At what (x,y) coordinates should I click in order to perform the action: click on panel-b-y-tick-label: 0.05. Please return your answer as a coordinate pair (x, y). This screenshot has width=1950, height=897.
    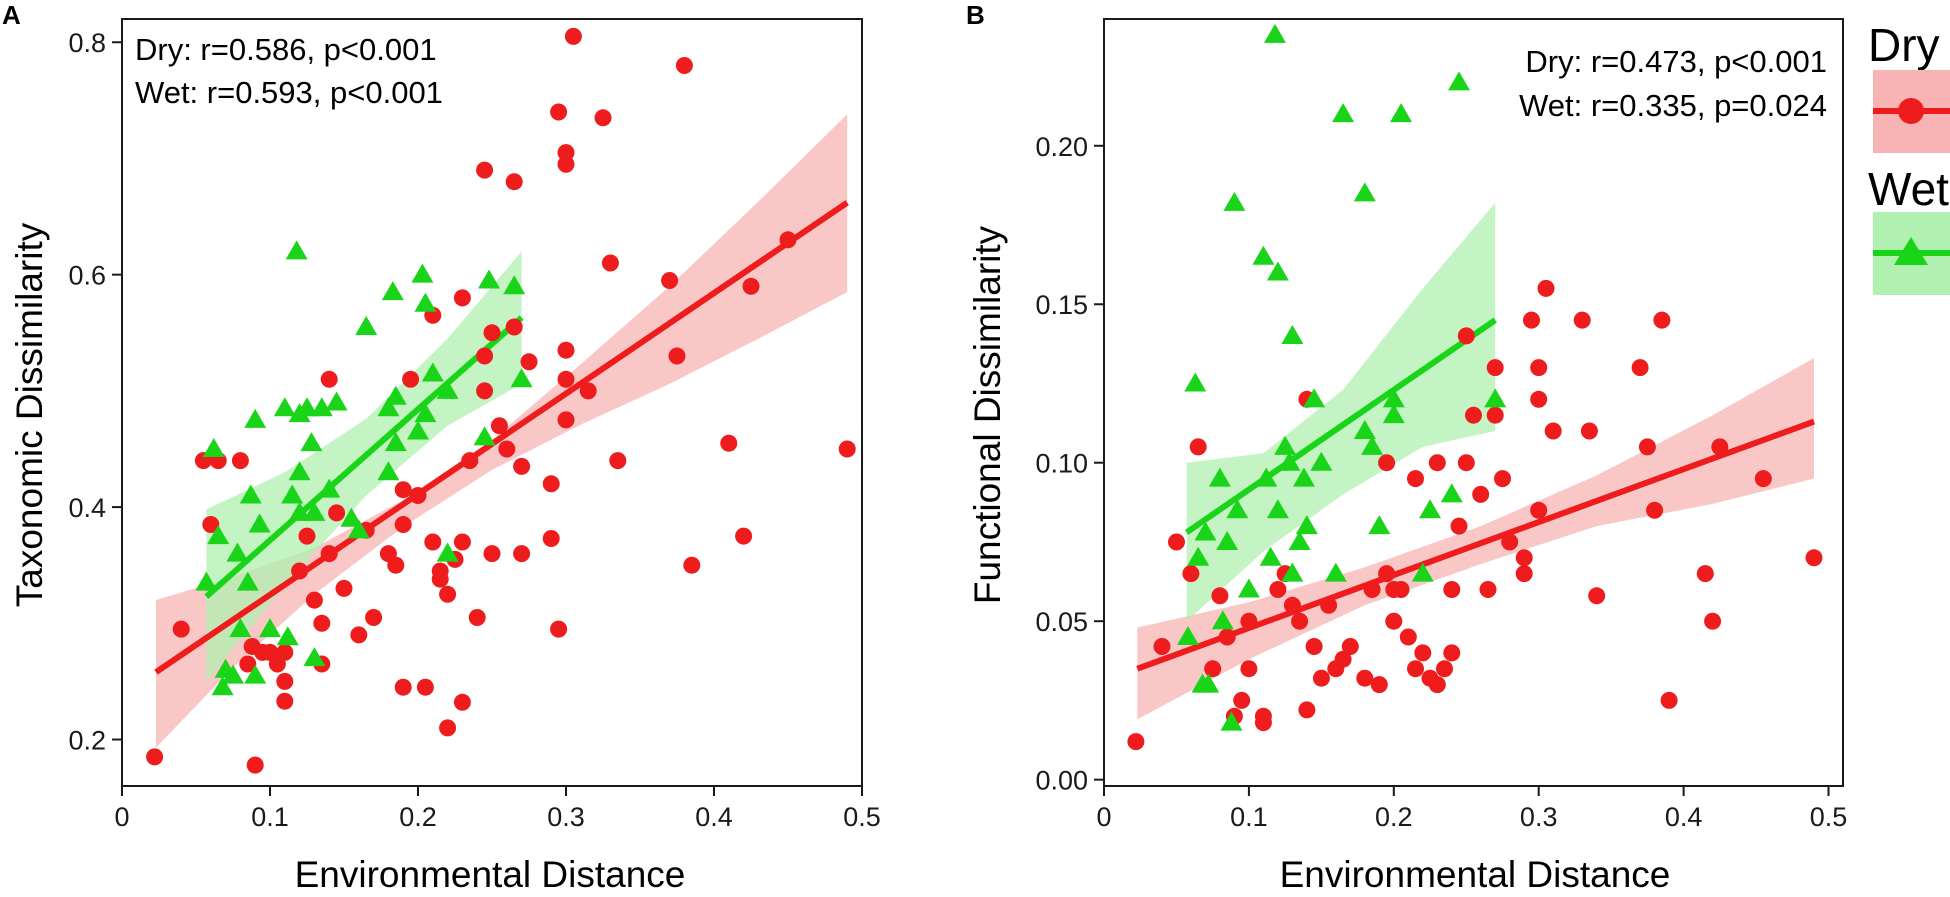
    Looking at the image, I should click on (1061, 622).